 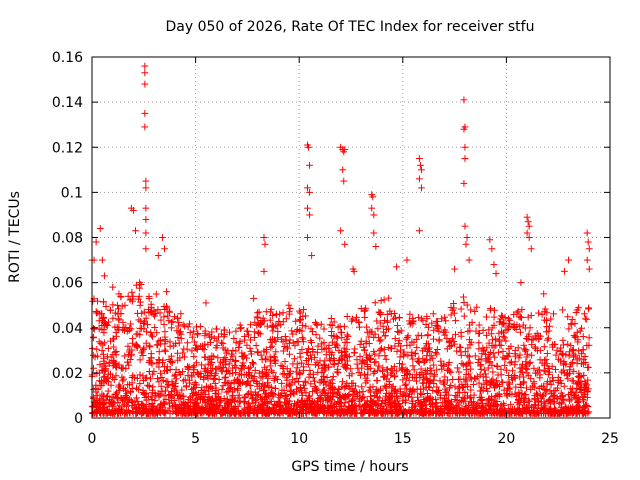 I want to click on y-tick-label: 0.06, so click(x=67, y=284).